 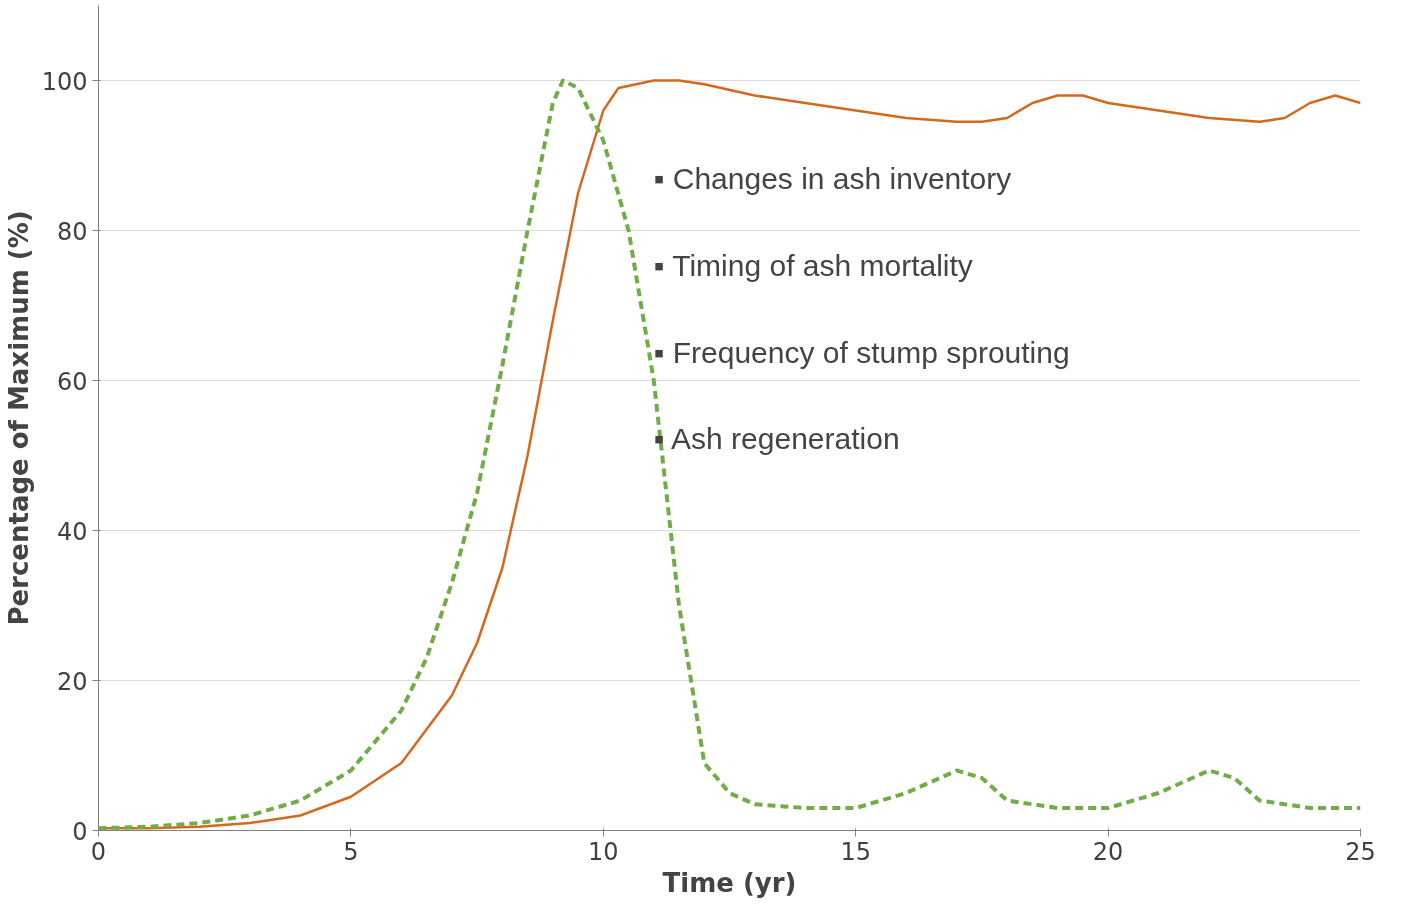 I want to click on x-tick-label: 10, so click(x=603, y=851).